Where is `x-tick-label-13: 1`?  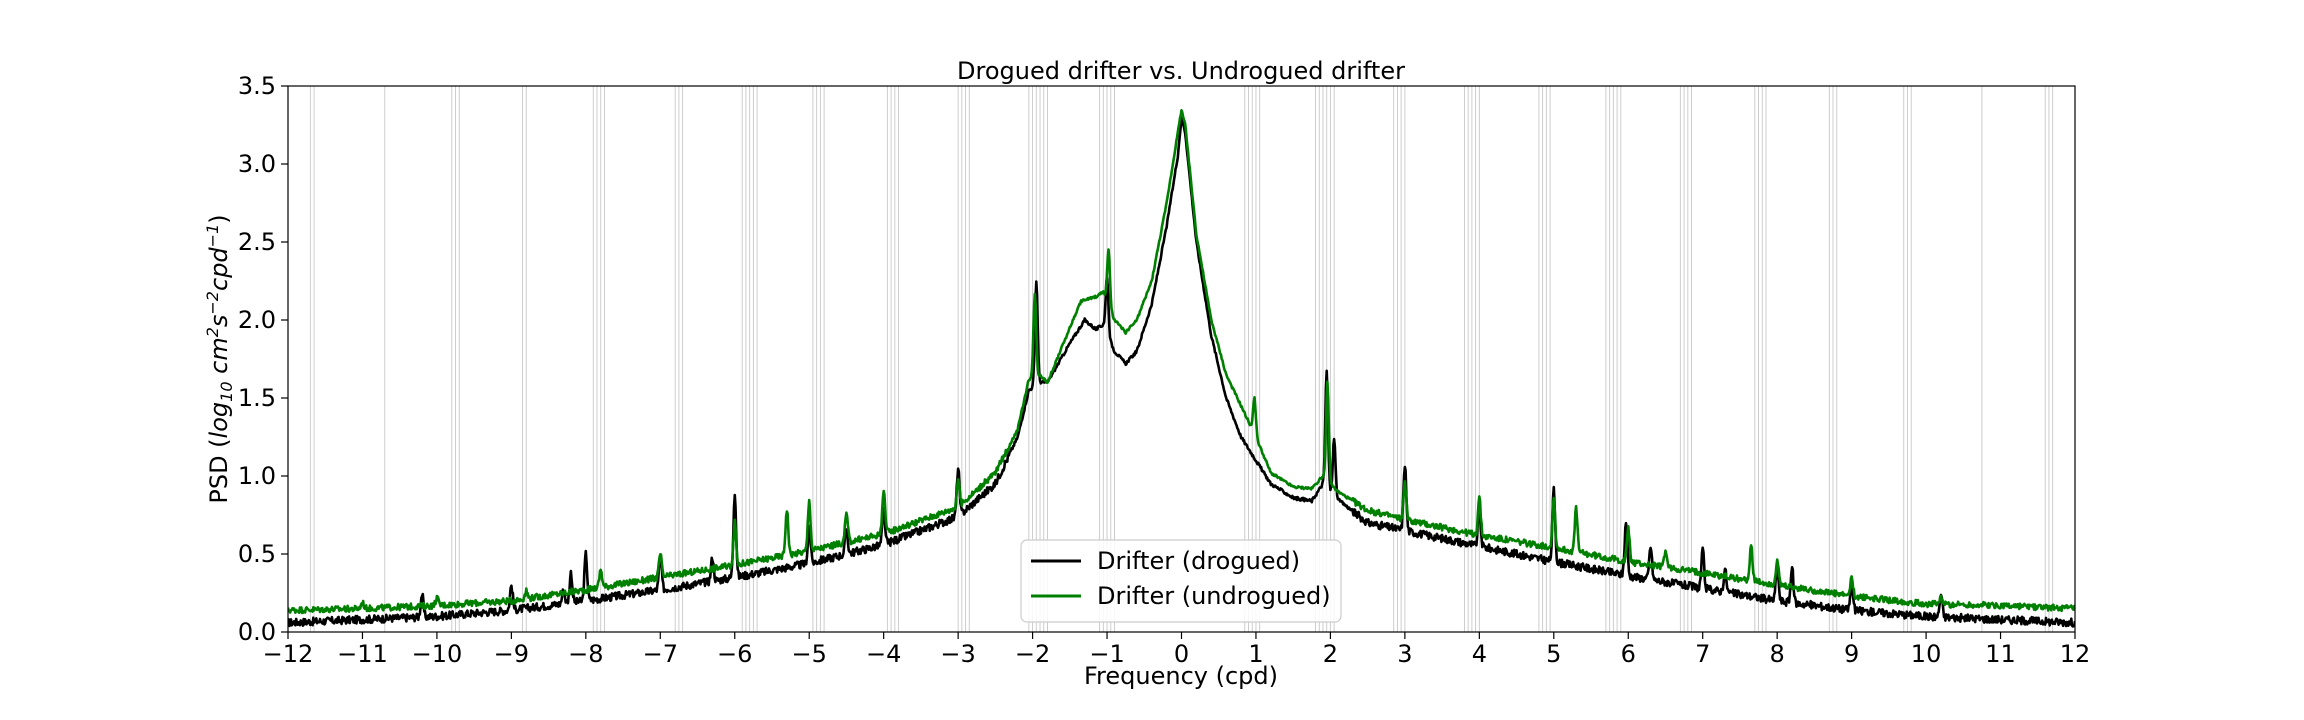
x-tick-label-13: 1 is located at coordinates (1255, 654).